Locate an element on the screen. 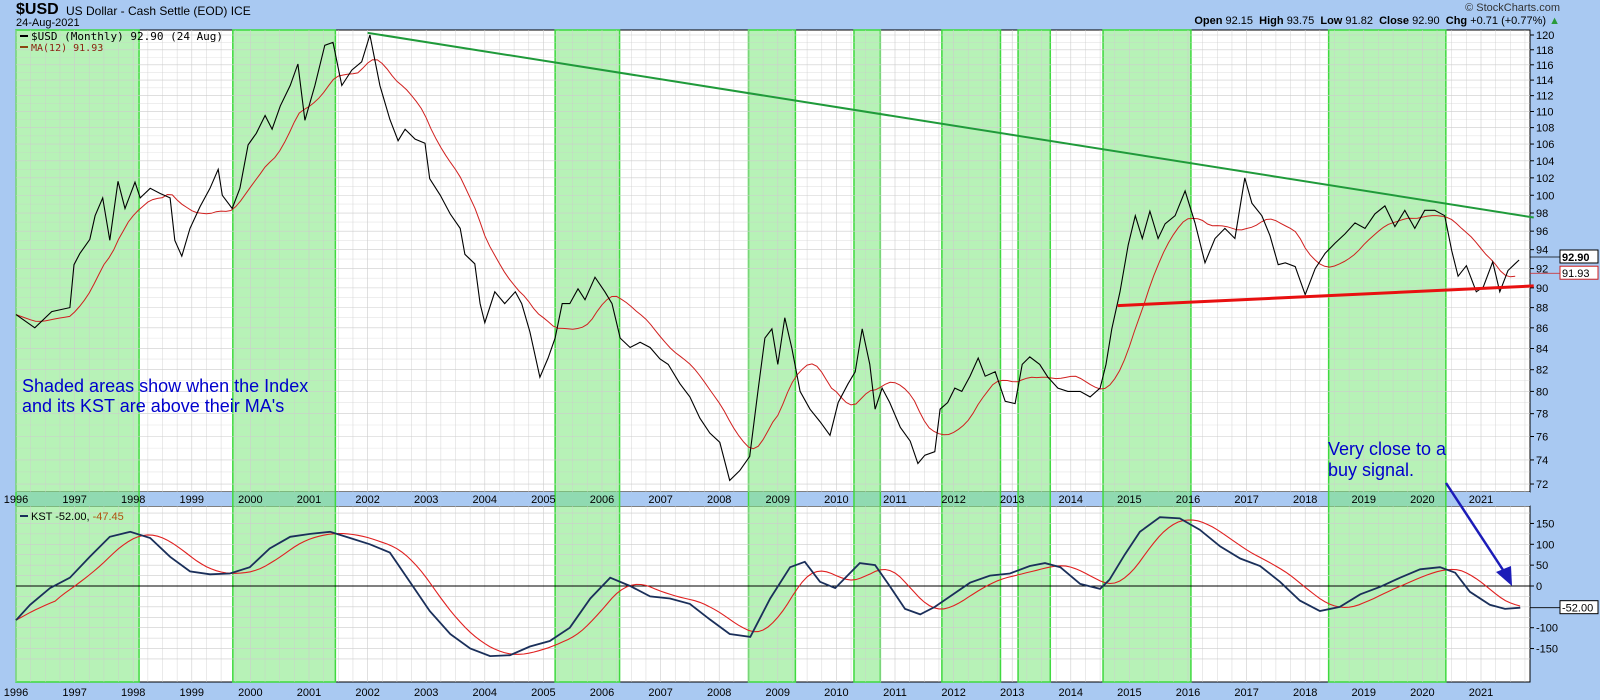 Image resolution: width=1600 pixels, height=700 pixels. y-tick-label: 110 is located at coordinates (1545, 112).